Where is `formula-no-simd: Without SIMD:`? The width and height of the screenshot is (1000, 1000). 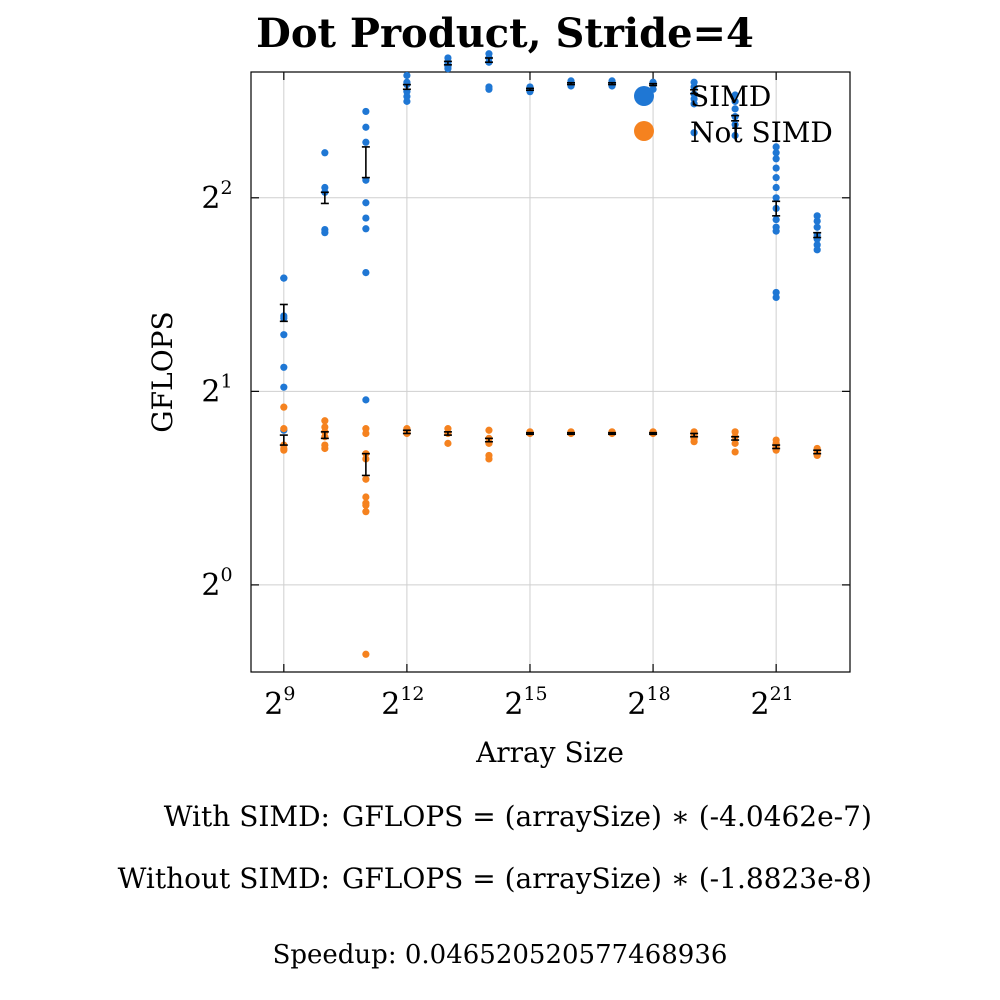 formula-no-simd: Without SIMD: is located at coordinates (165, 882).